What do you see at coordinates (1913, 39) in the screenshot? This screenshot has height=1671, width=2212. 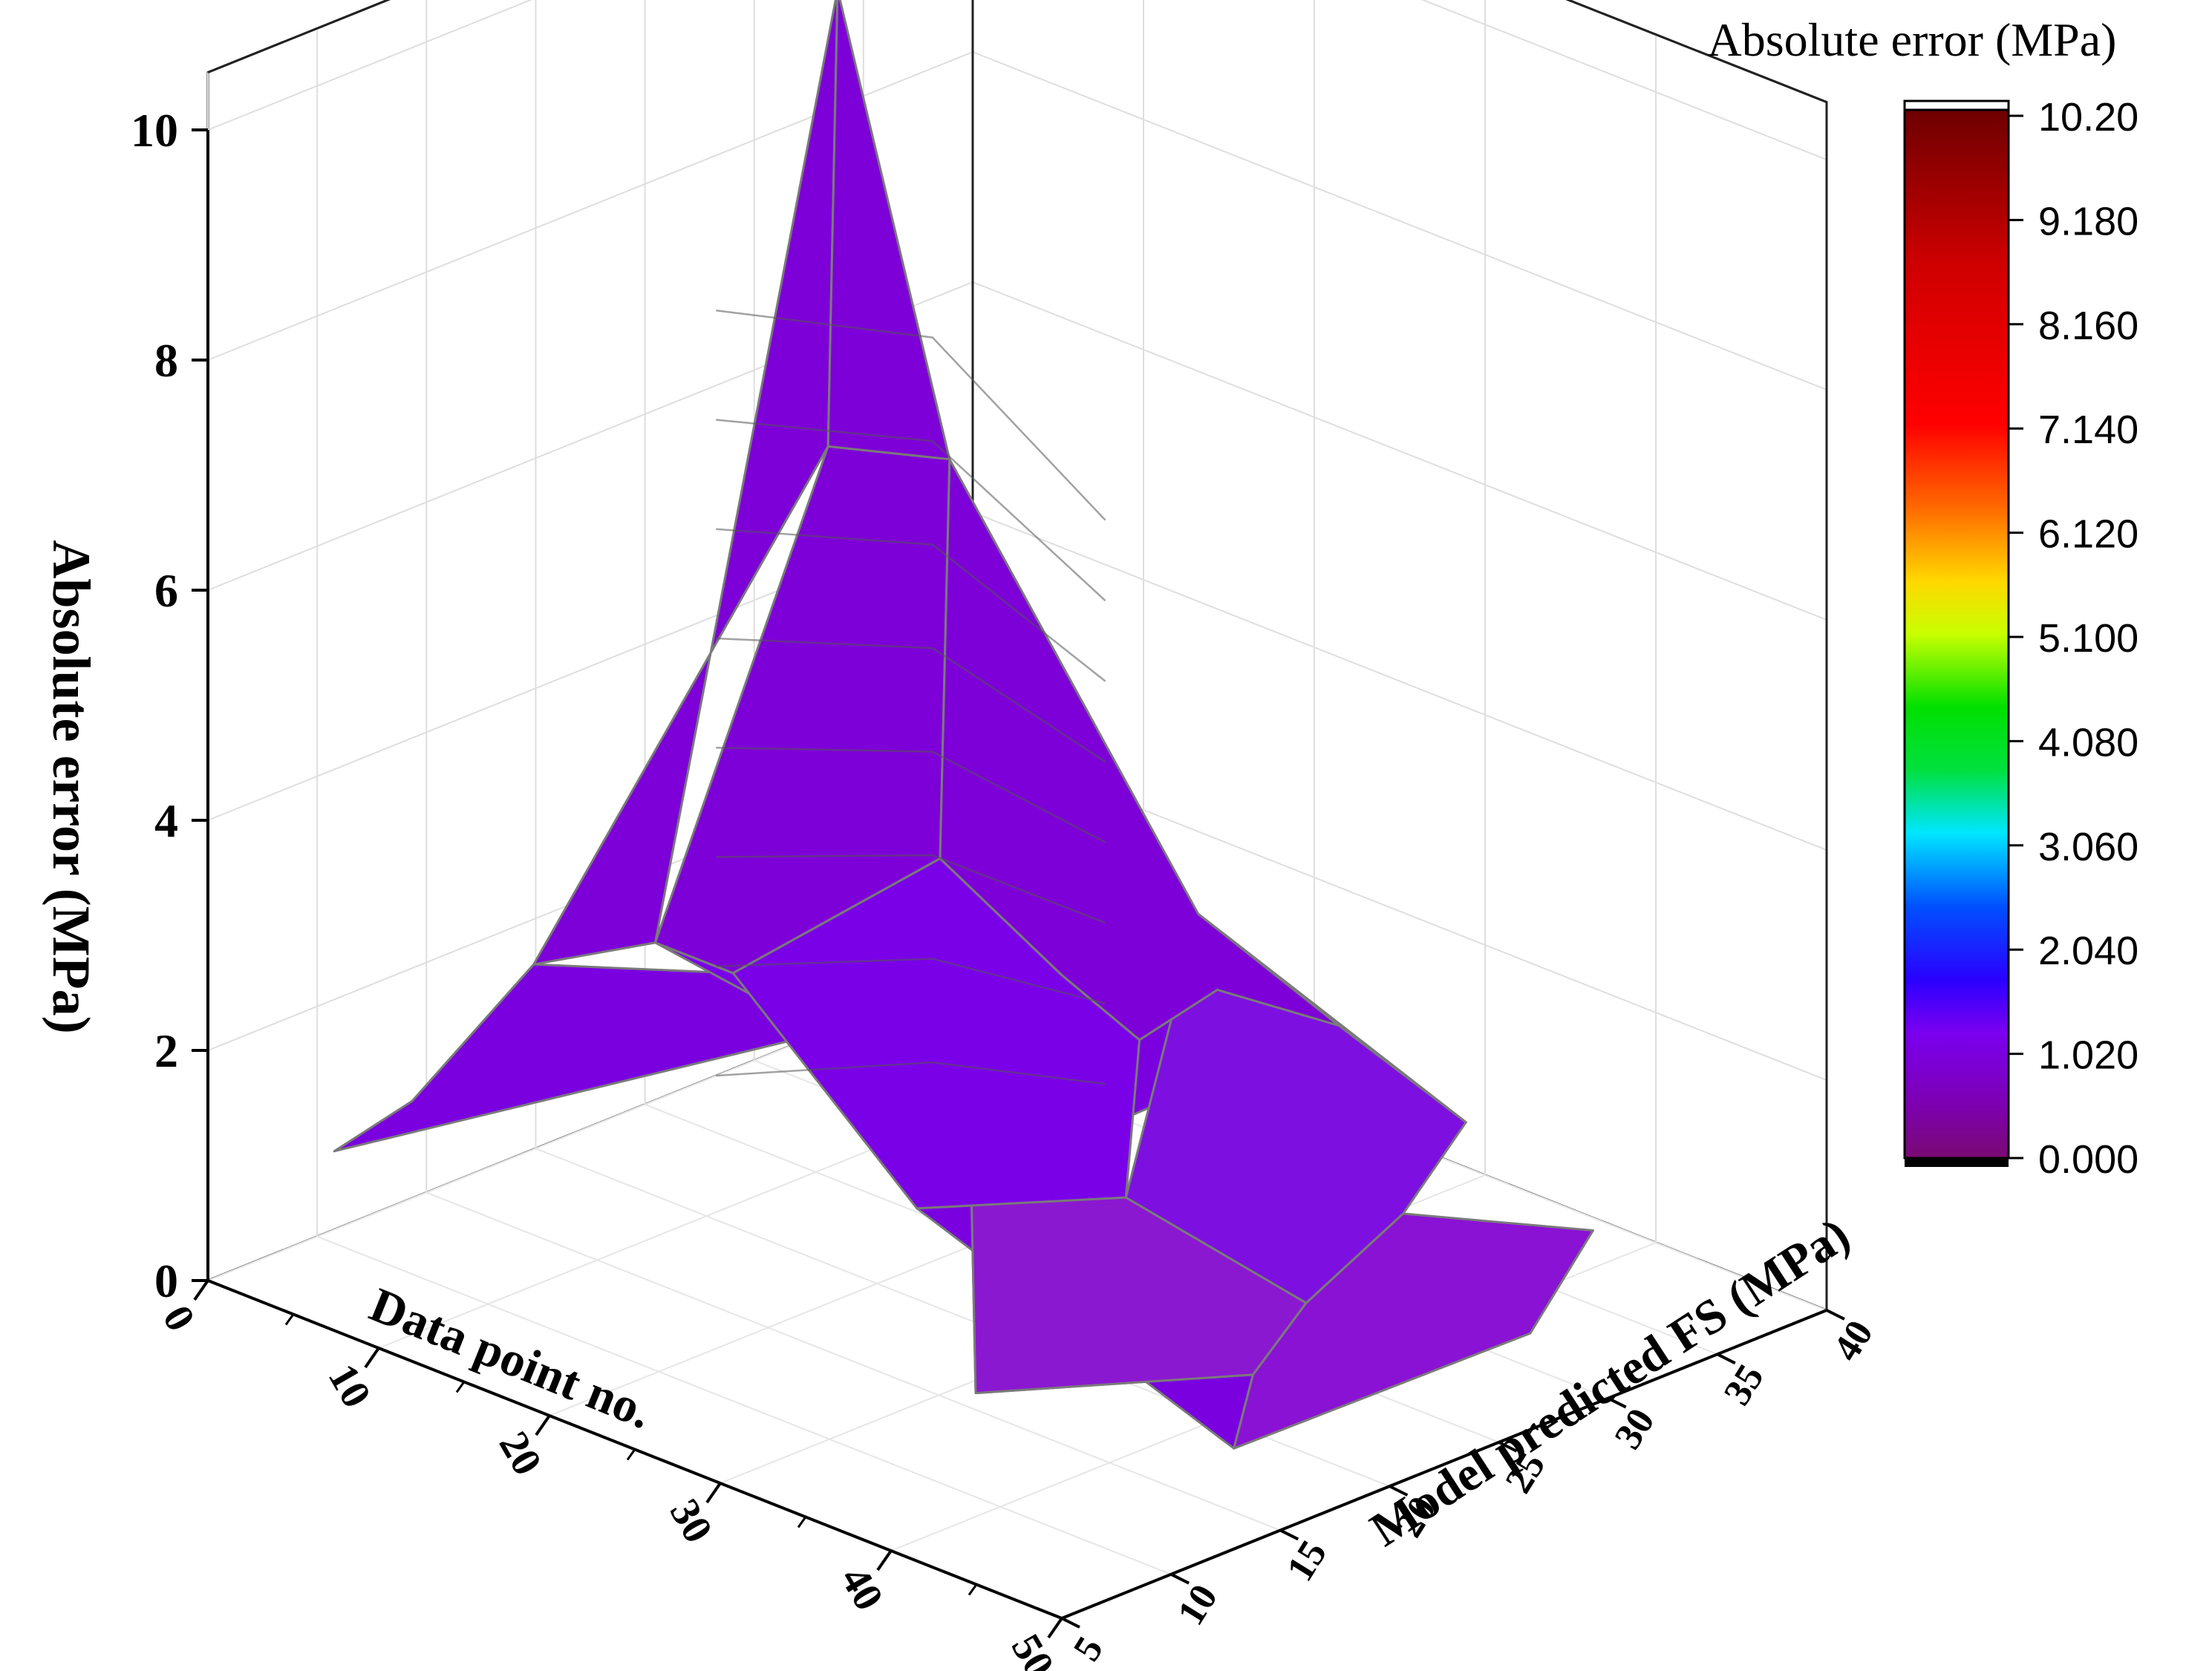 I see `colorbar-title: Absolute error (MPa)` at bounding box center [1913, 39].